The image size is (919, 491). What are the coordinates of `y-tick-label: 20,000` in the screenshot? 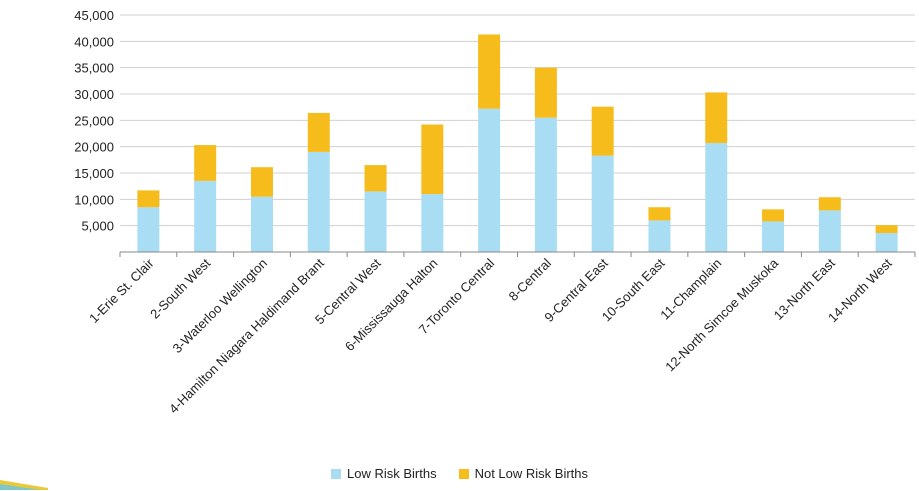 It's located at (94, 147).